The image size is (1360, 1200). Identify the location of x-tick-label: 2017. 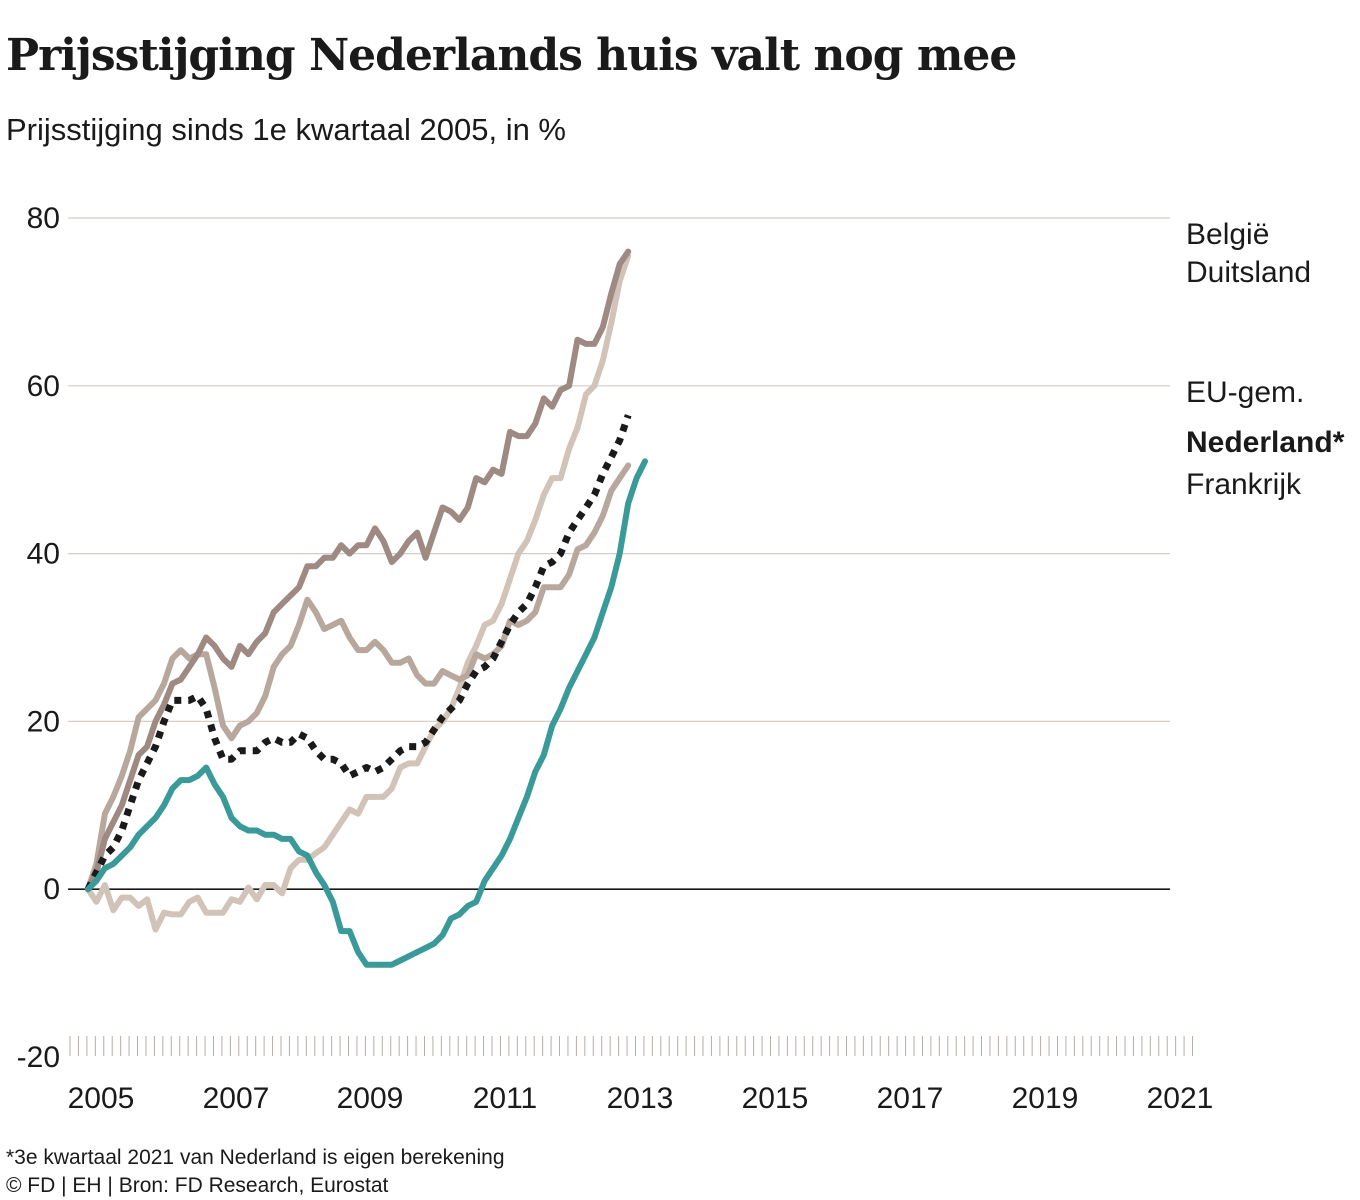
(910, 1098).